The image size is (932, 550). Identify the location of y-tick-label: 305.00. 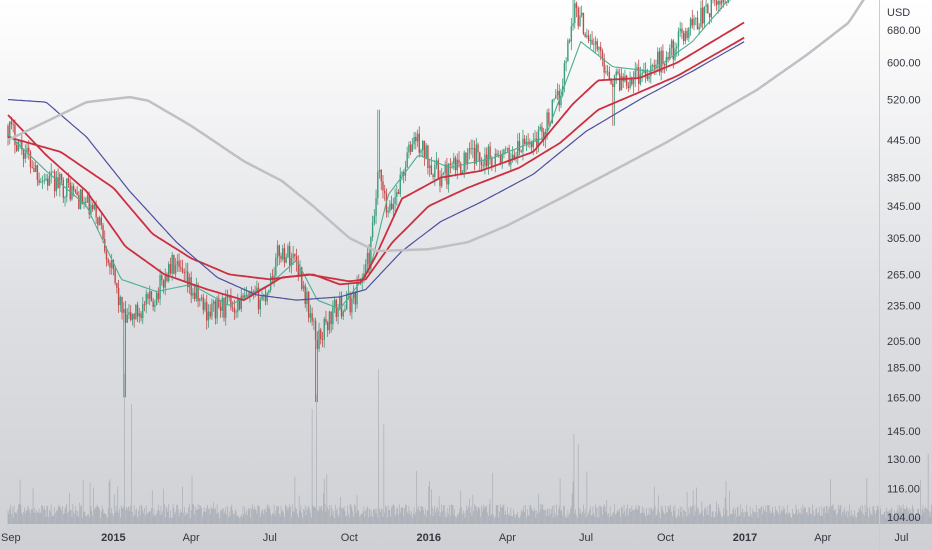
(904, 239).